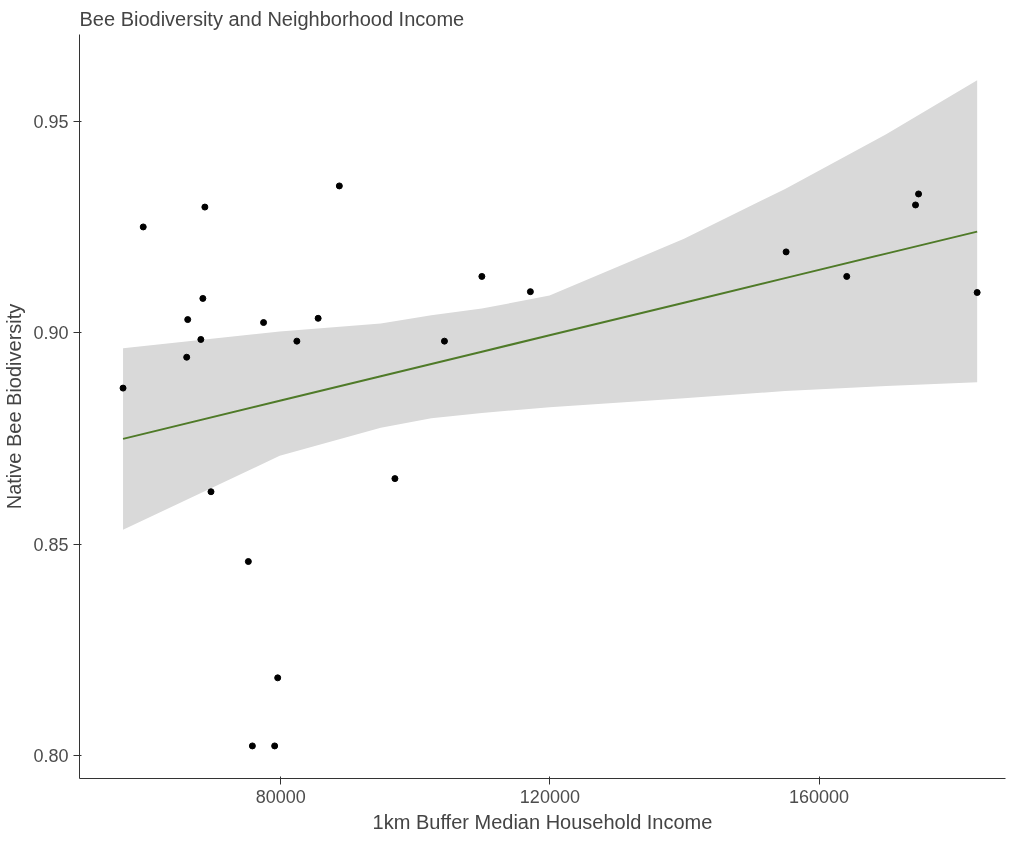 The width and height of the screenshot is (1023, 843). I want to click on x-tick-label: 120000, so click(549, 796).